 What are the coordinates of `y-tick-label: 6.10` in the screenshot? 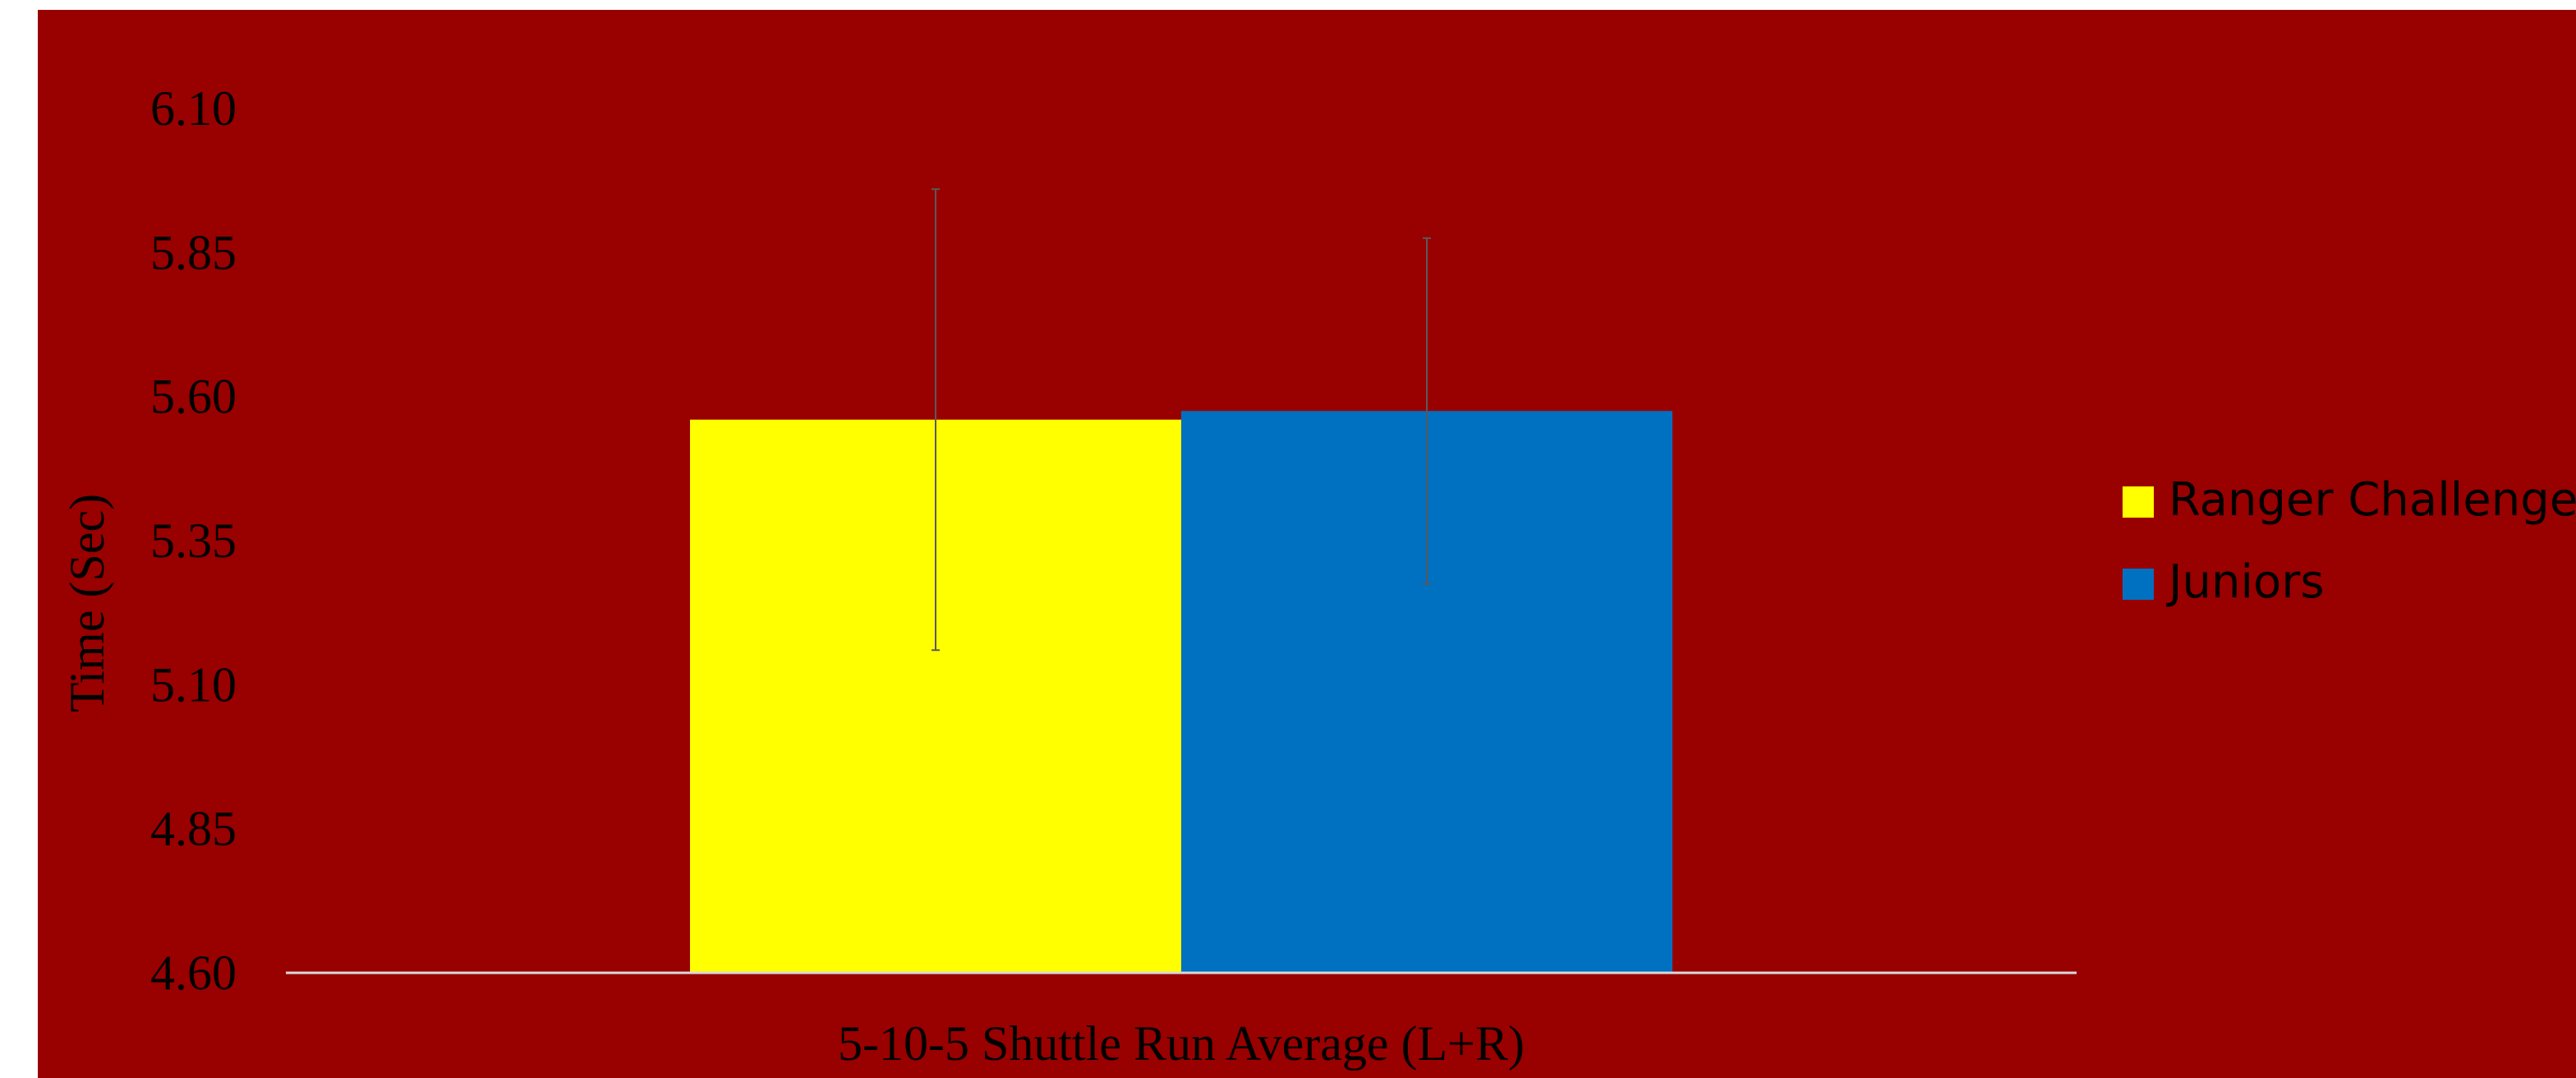 It's located at (193, 108).